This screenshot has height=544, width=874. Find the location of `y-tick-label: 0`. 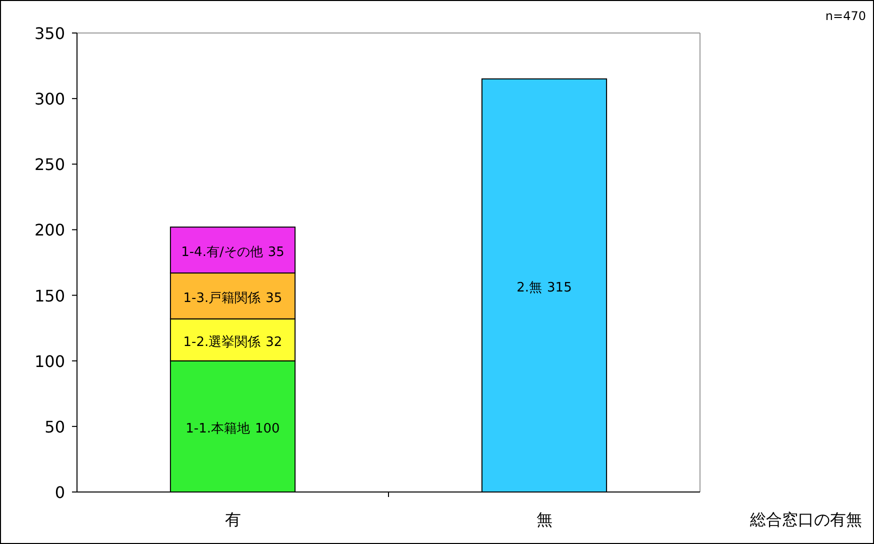

y-tick-label: 0 is located at coordinates (59, 492).